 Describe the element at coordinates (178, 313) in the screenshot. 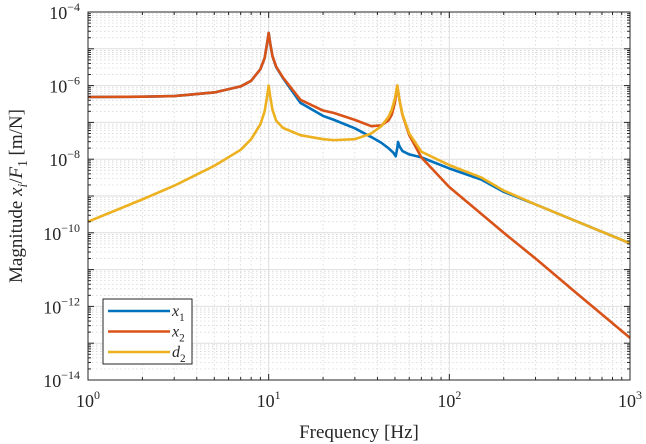

I see `legend-label-x1: x1​` at that location.